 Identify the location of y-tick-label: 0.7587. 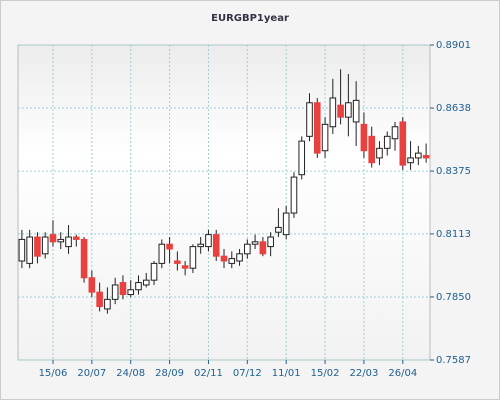
(453, 360).